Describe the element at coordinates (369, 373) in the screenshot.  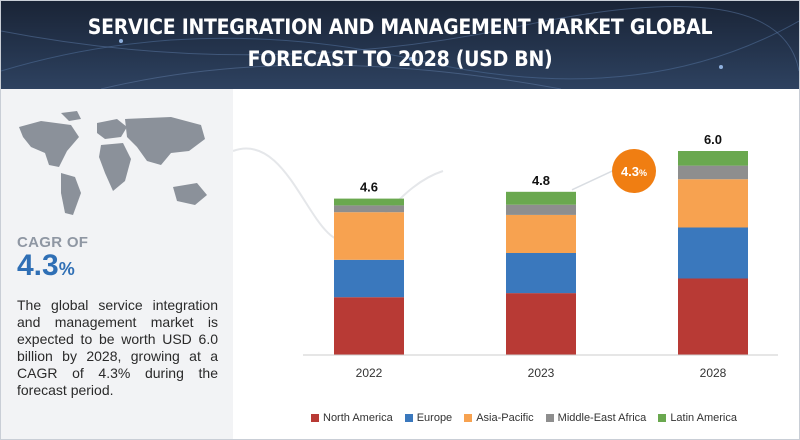
I see `x-tick-label-2022: 2022` at that location.